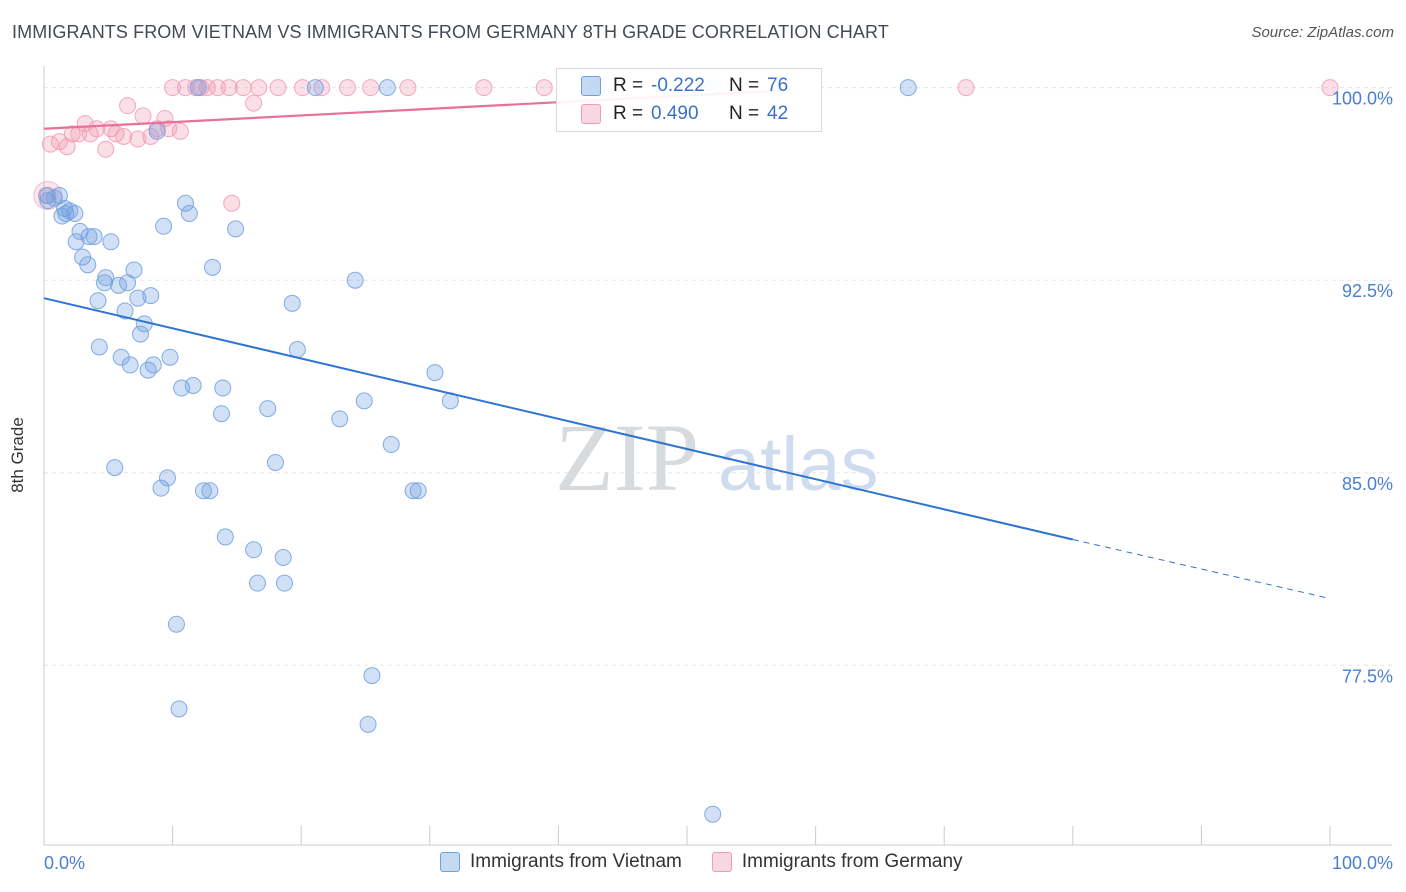 The image size is (1406, 892). I want to click on vietnam-trend-extension, so click(1201, 569).